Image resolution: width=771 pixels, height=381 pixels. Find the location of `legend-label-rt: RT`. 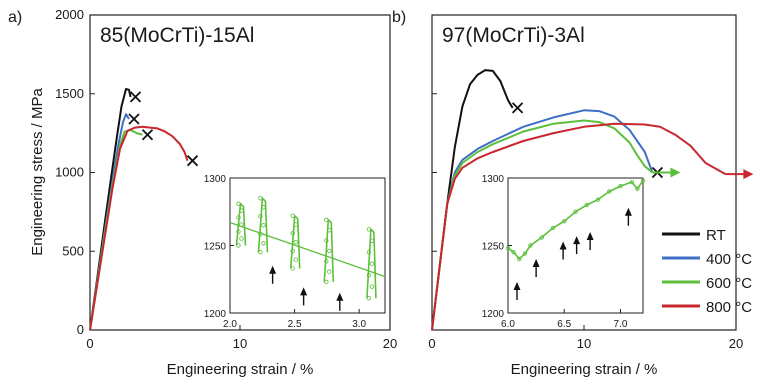

legend-label-rt: RT is located at coordinates (716, 235).